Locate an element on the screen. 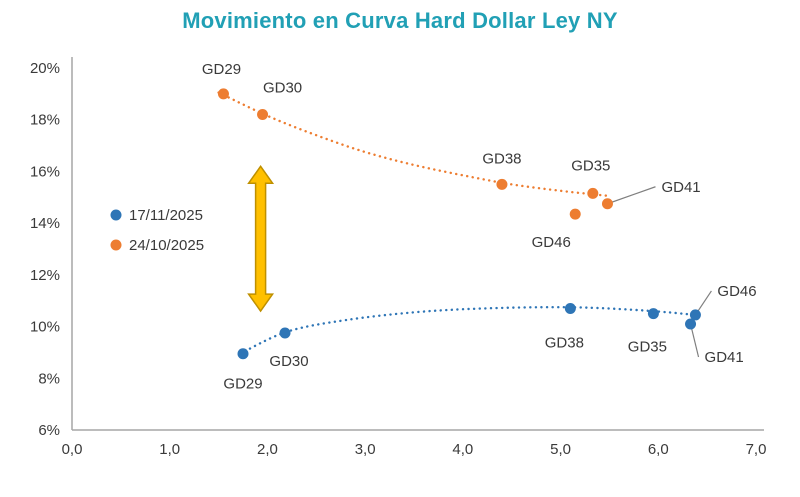 The image size is (800, 497). legend-item-0: 17/11/2025 is located at coordinates (156, 215).